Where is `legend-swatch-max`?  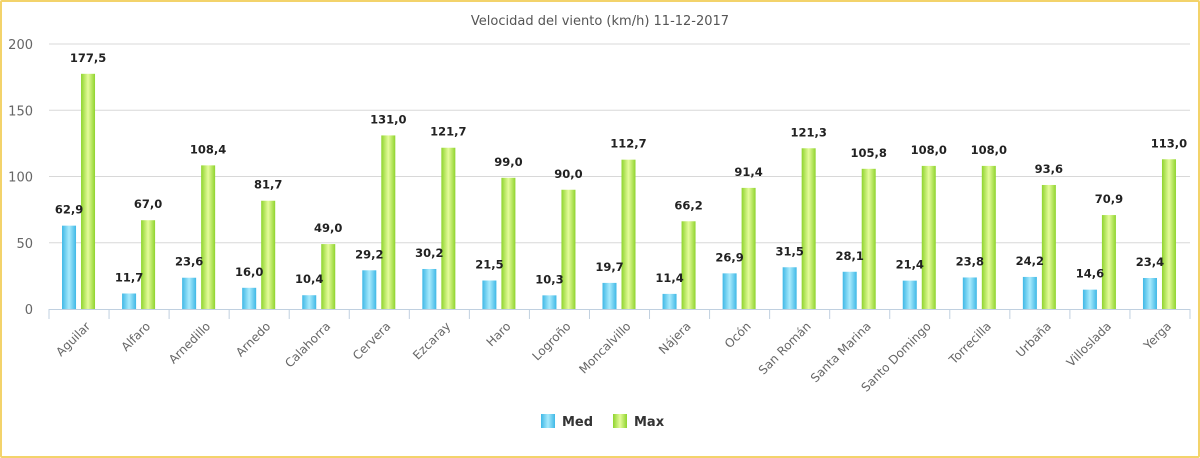 legend-swatch-max is located at coordinates (620, 421).